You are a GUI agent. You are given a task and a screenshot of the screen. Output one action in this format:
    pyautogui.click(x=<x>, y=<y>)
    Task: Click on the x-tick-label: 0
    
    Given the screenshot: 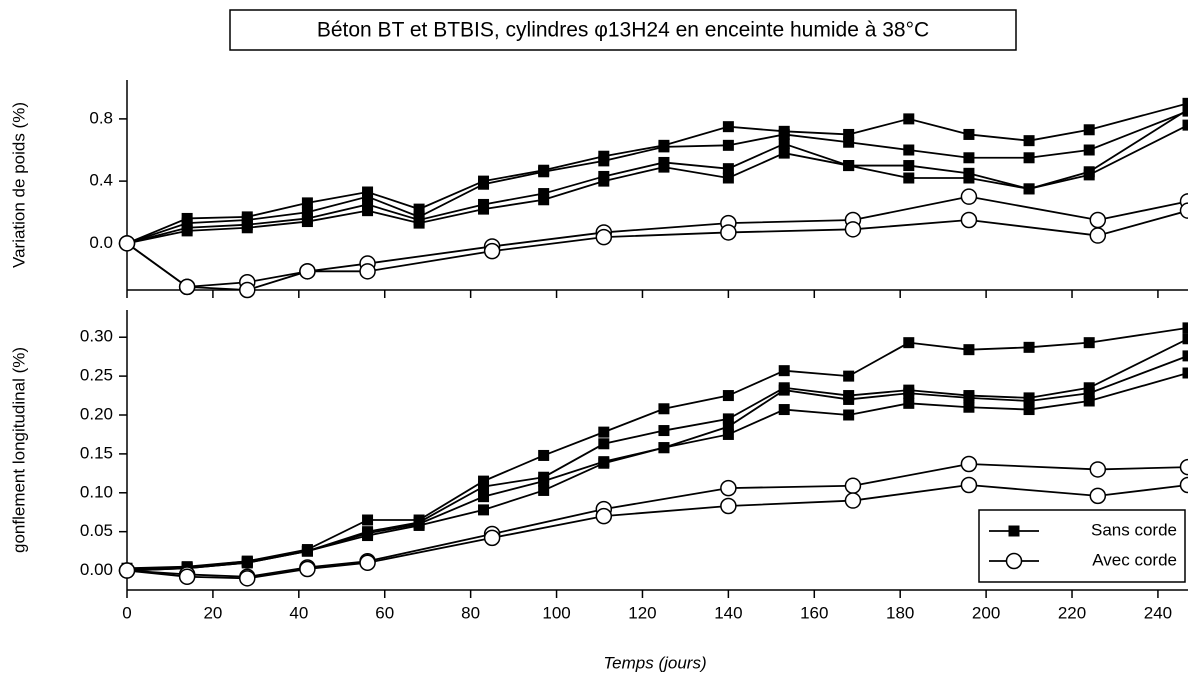 What is the action you would take?
    pyautogui.click(x=126, y=612)
    